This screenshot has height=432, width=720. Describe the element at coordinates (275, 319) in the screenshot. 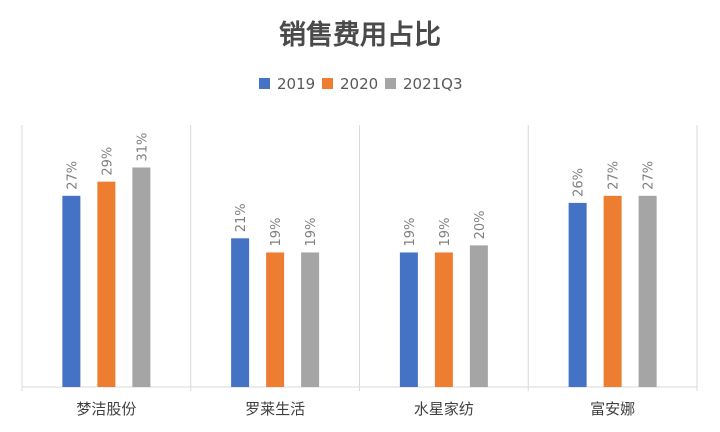

I see `bar-2020-罗莱生活` at that location.